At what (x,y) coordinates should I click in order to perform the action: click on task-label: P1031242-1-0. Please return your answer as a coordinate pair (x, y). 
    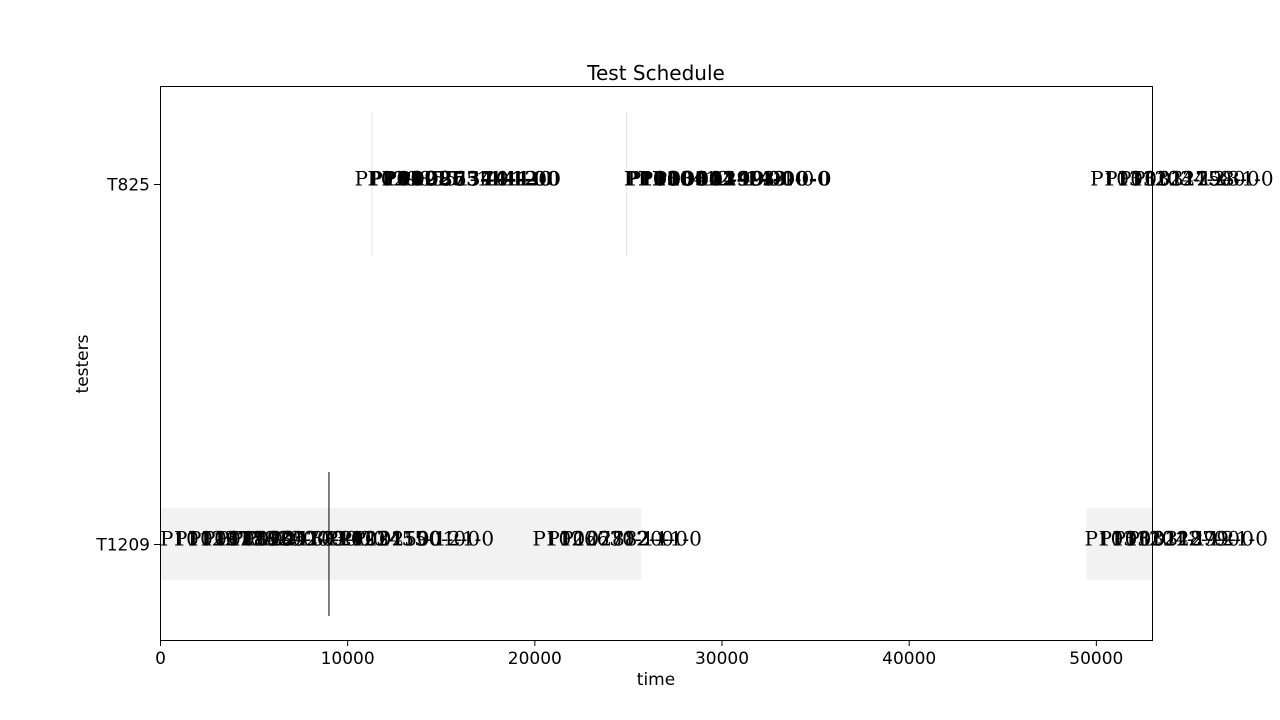
    Looking at the image, I should click on (1169, 539).